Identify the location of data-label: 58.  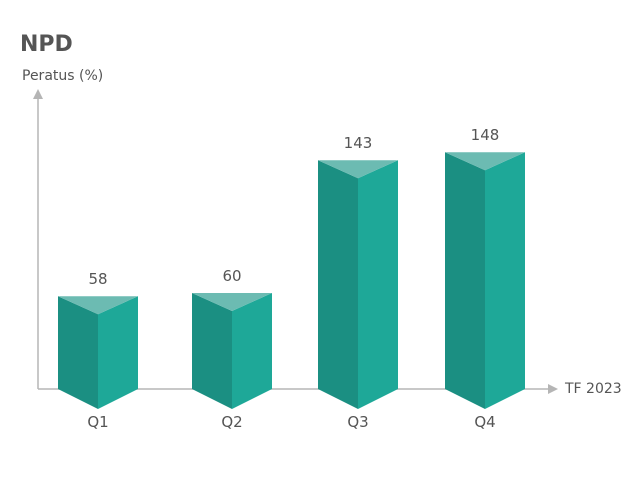
(97, 279).